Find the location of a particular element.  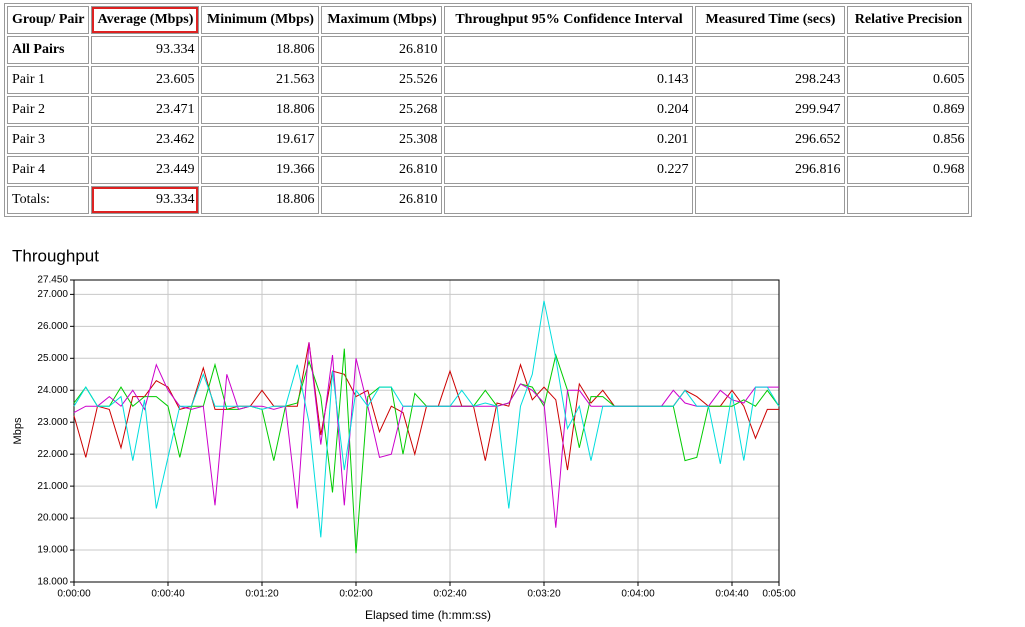

table-cell: 0.856 is located at coordinates (908, 140).